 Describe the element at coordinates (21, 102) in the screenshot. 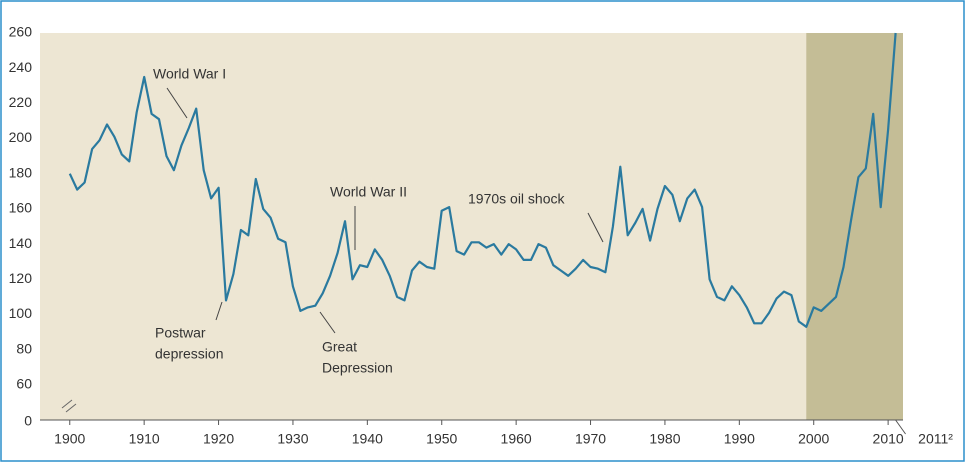

I see `y-tick-label: 220` at that location.